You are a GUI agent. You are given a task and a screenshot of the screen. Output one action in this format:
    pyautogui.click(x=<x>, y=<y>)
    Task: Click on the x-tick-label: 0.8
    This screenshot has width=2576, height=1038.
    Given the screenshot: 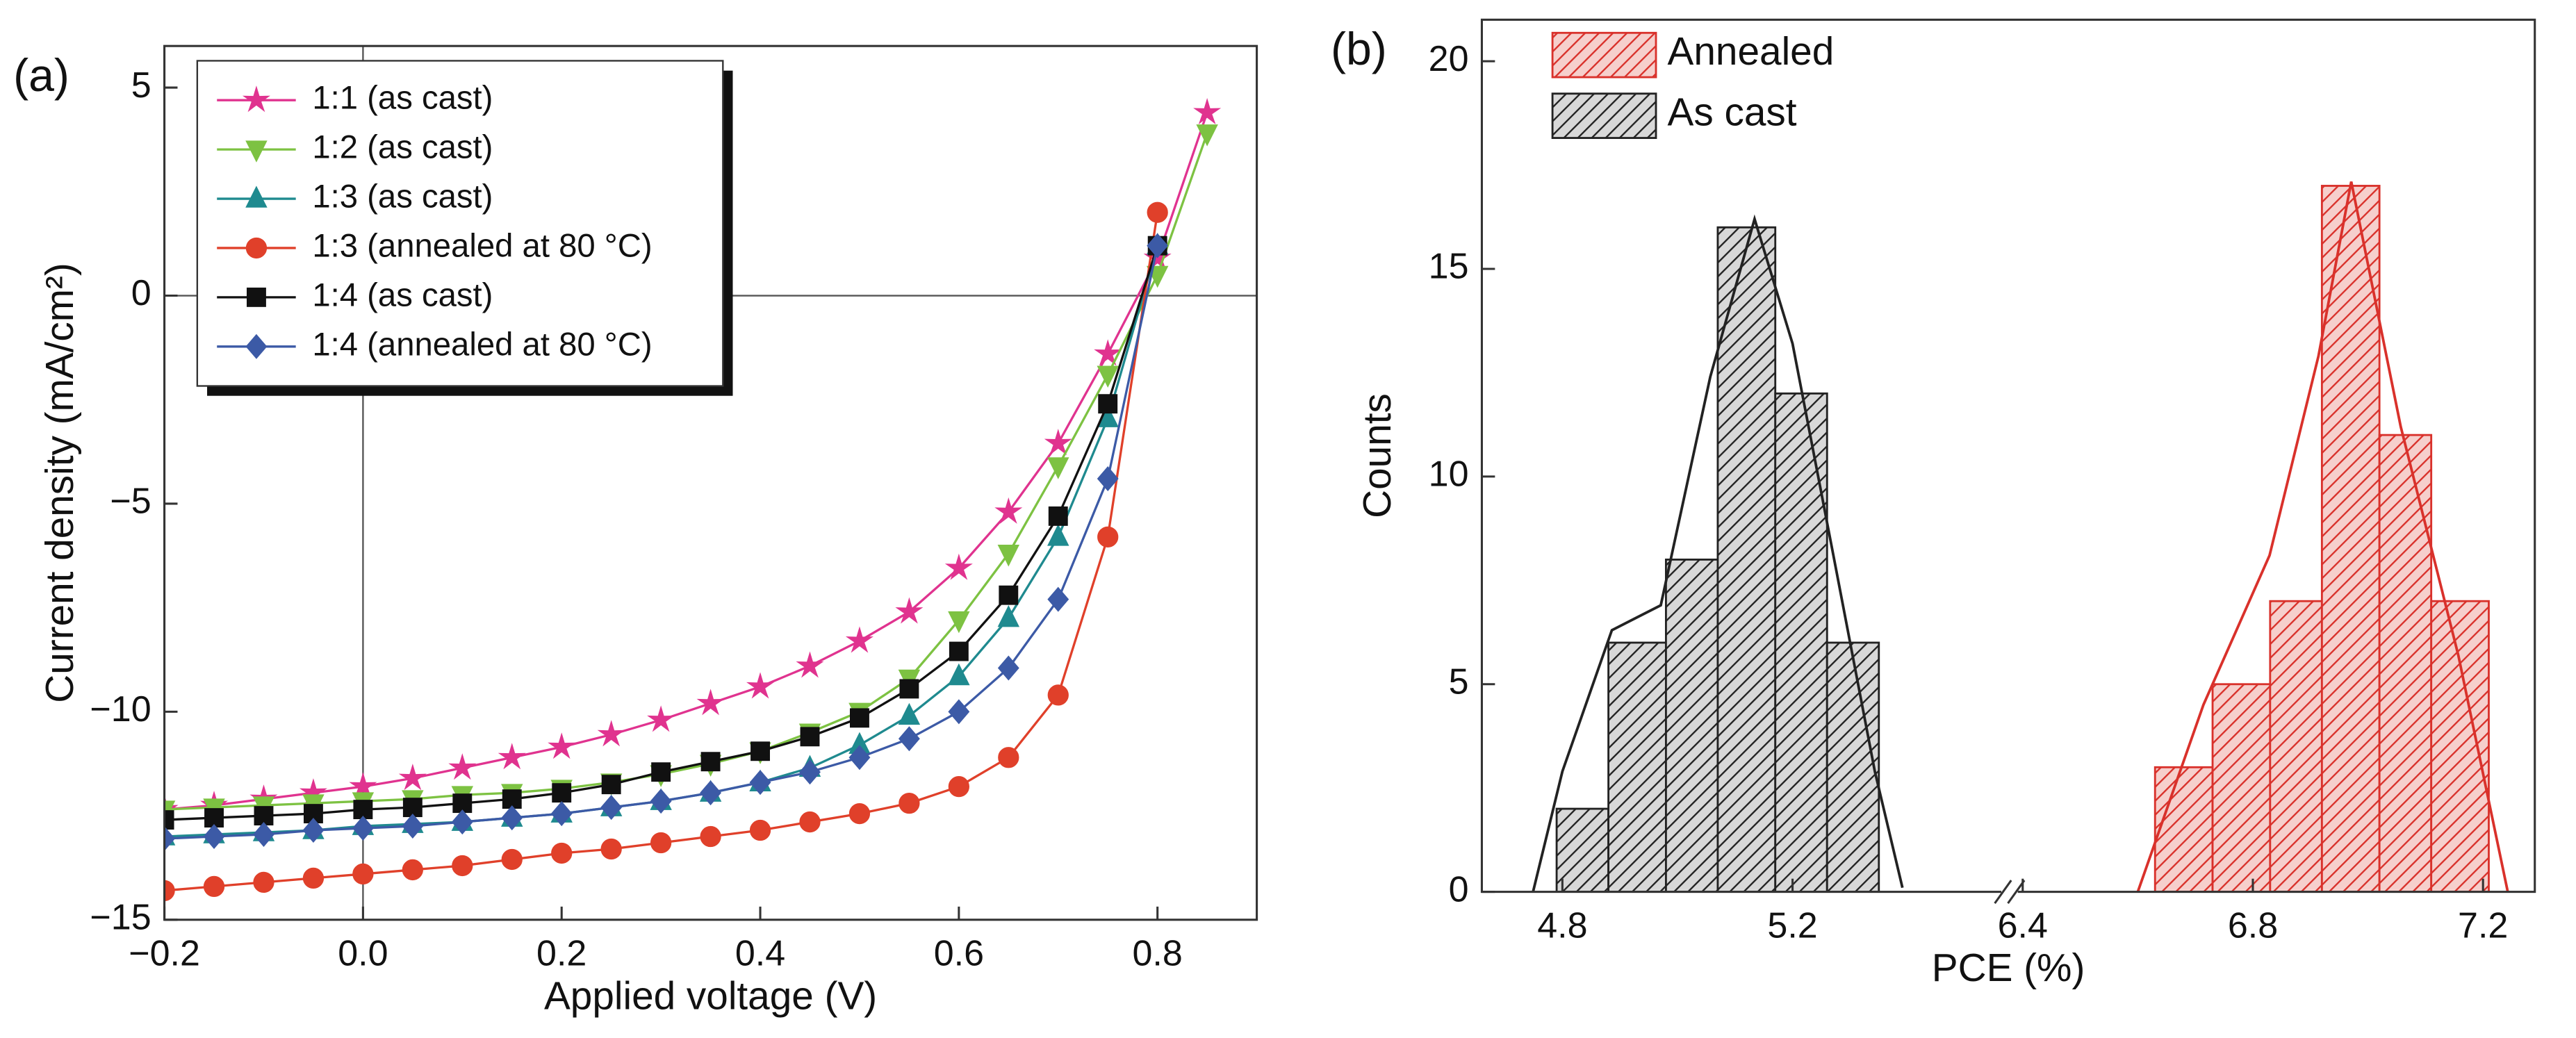 What is the action you would take?
    pyautogui.click(x=1158, y=954)
    